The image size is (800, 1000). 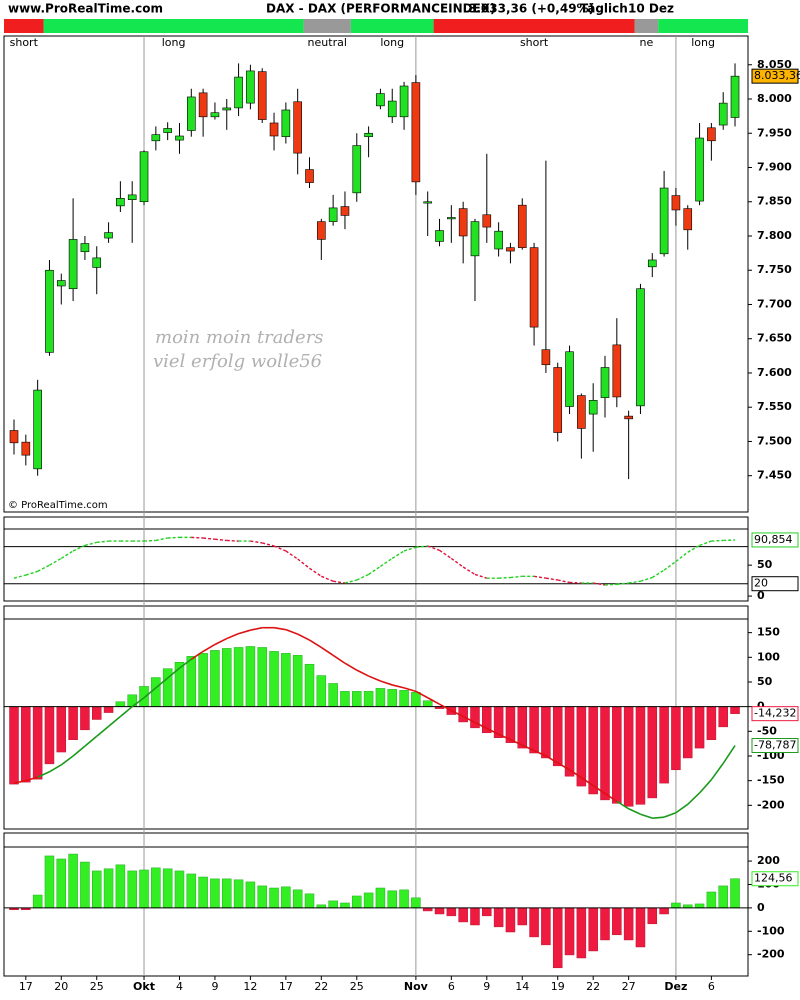 I want to click on instrument: DAX - DAX (PERFORMANCEINDEX), so click(x=381, y=9).